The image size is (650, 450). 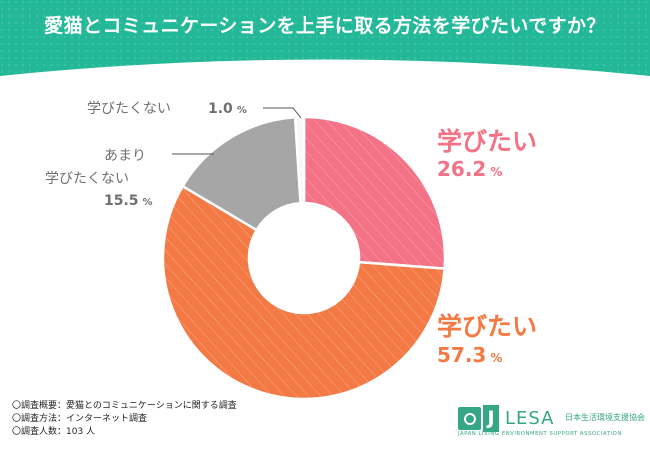 What do you see at coordinates (148, 202) in the screenshot?
I see `label-not-much-value-percent: %` at bounding box center [148, 202].